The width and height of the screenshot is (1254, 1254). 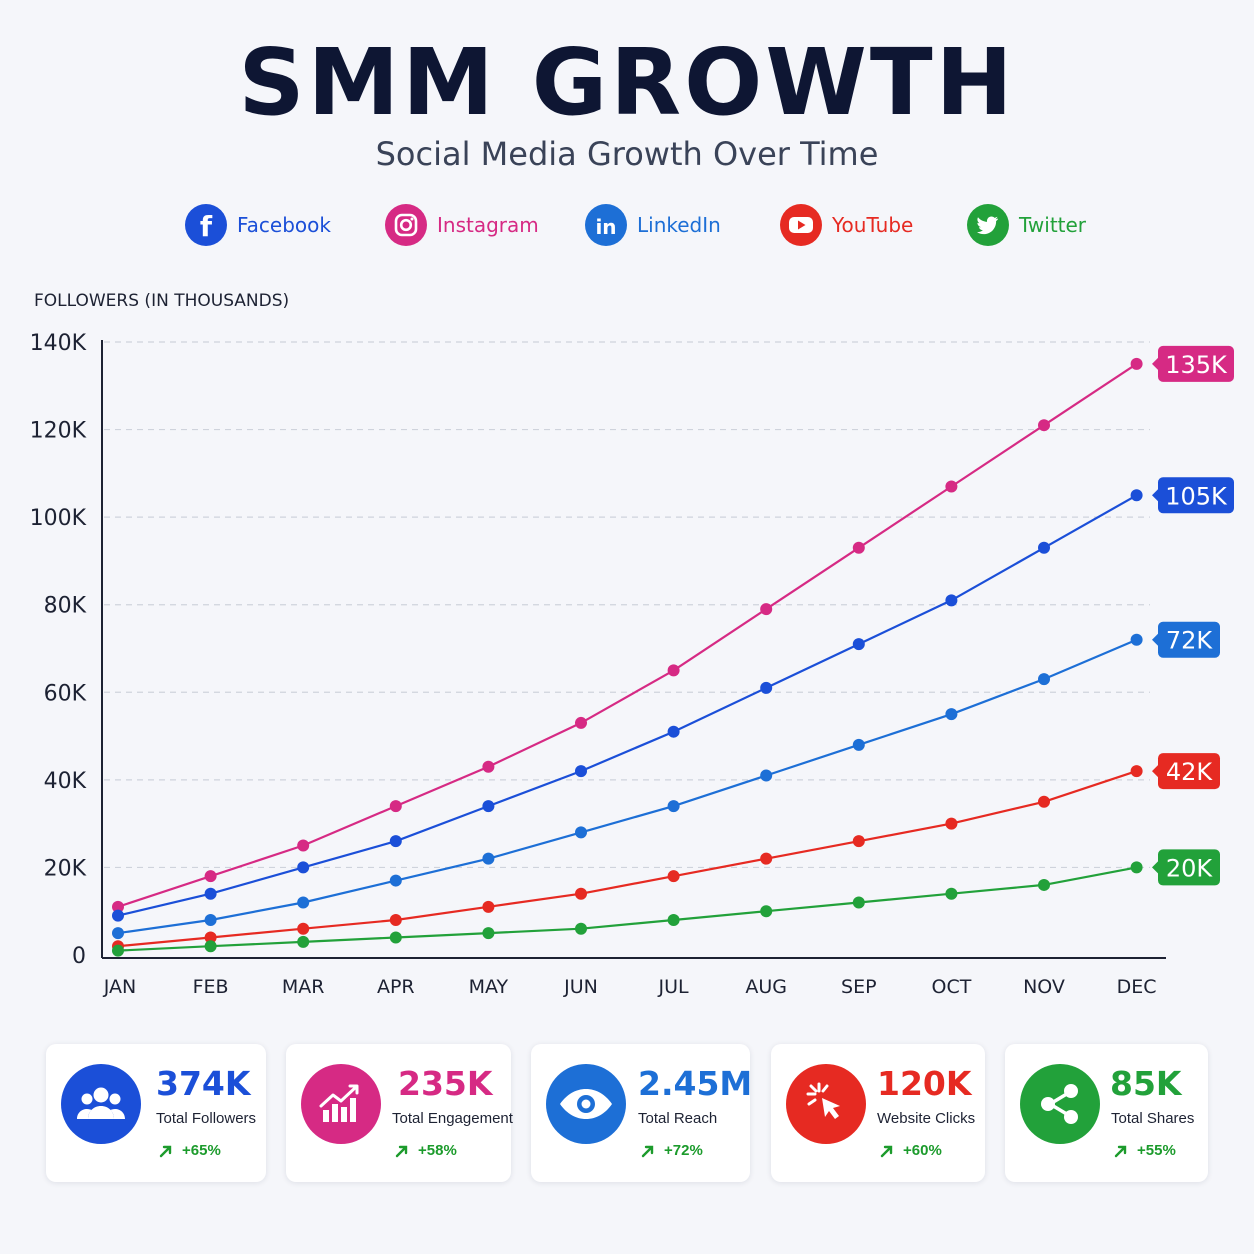 What do you see at coordinates (58, 431) in the screenshot?
I see `y-tick-label: 120K` at bounding box center [58, 431].